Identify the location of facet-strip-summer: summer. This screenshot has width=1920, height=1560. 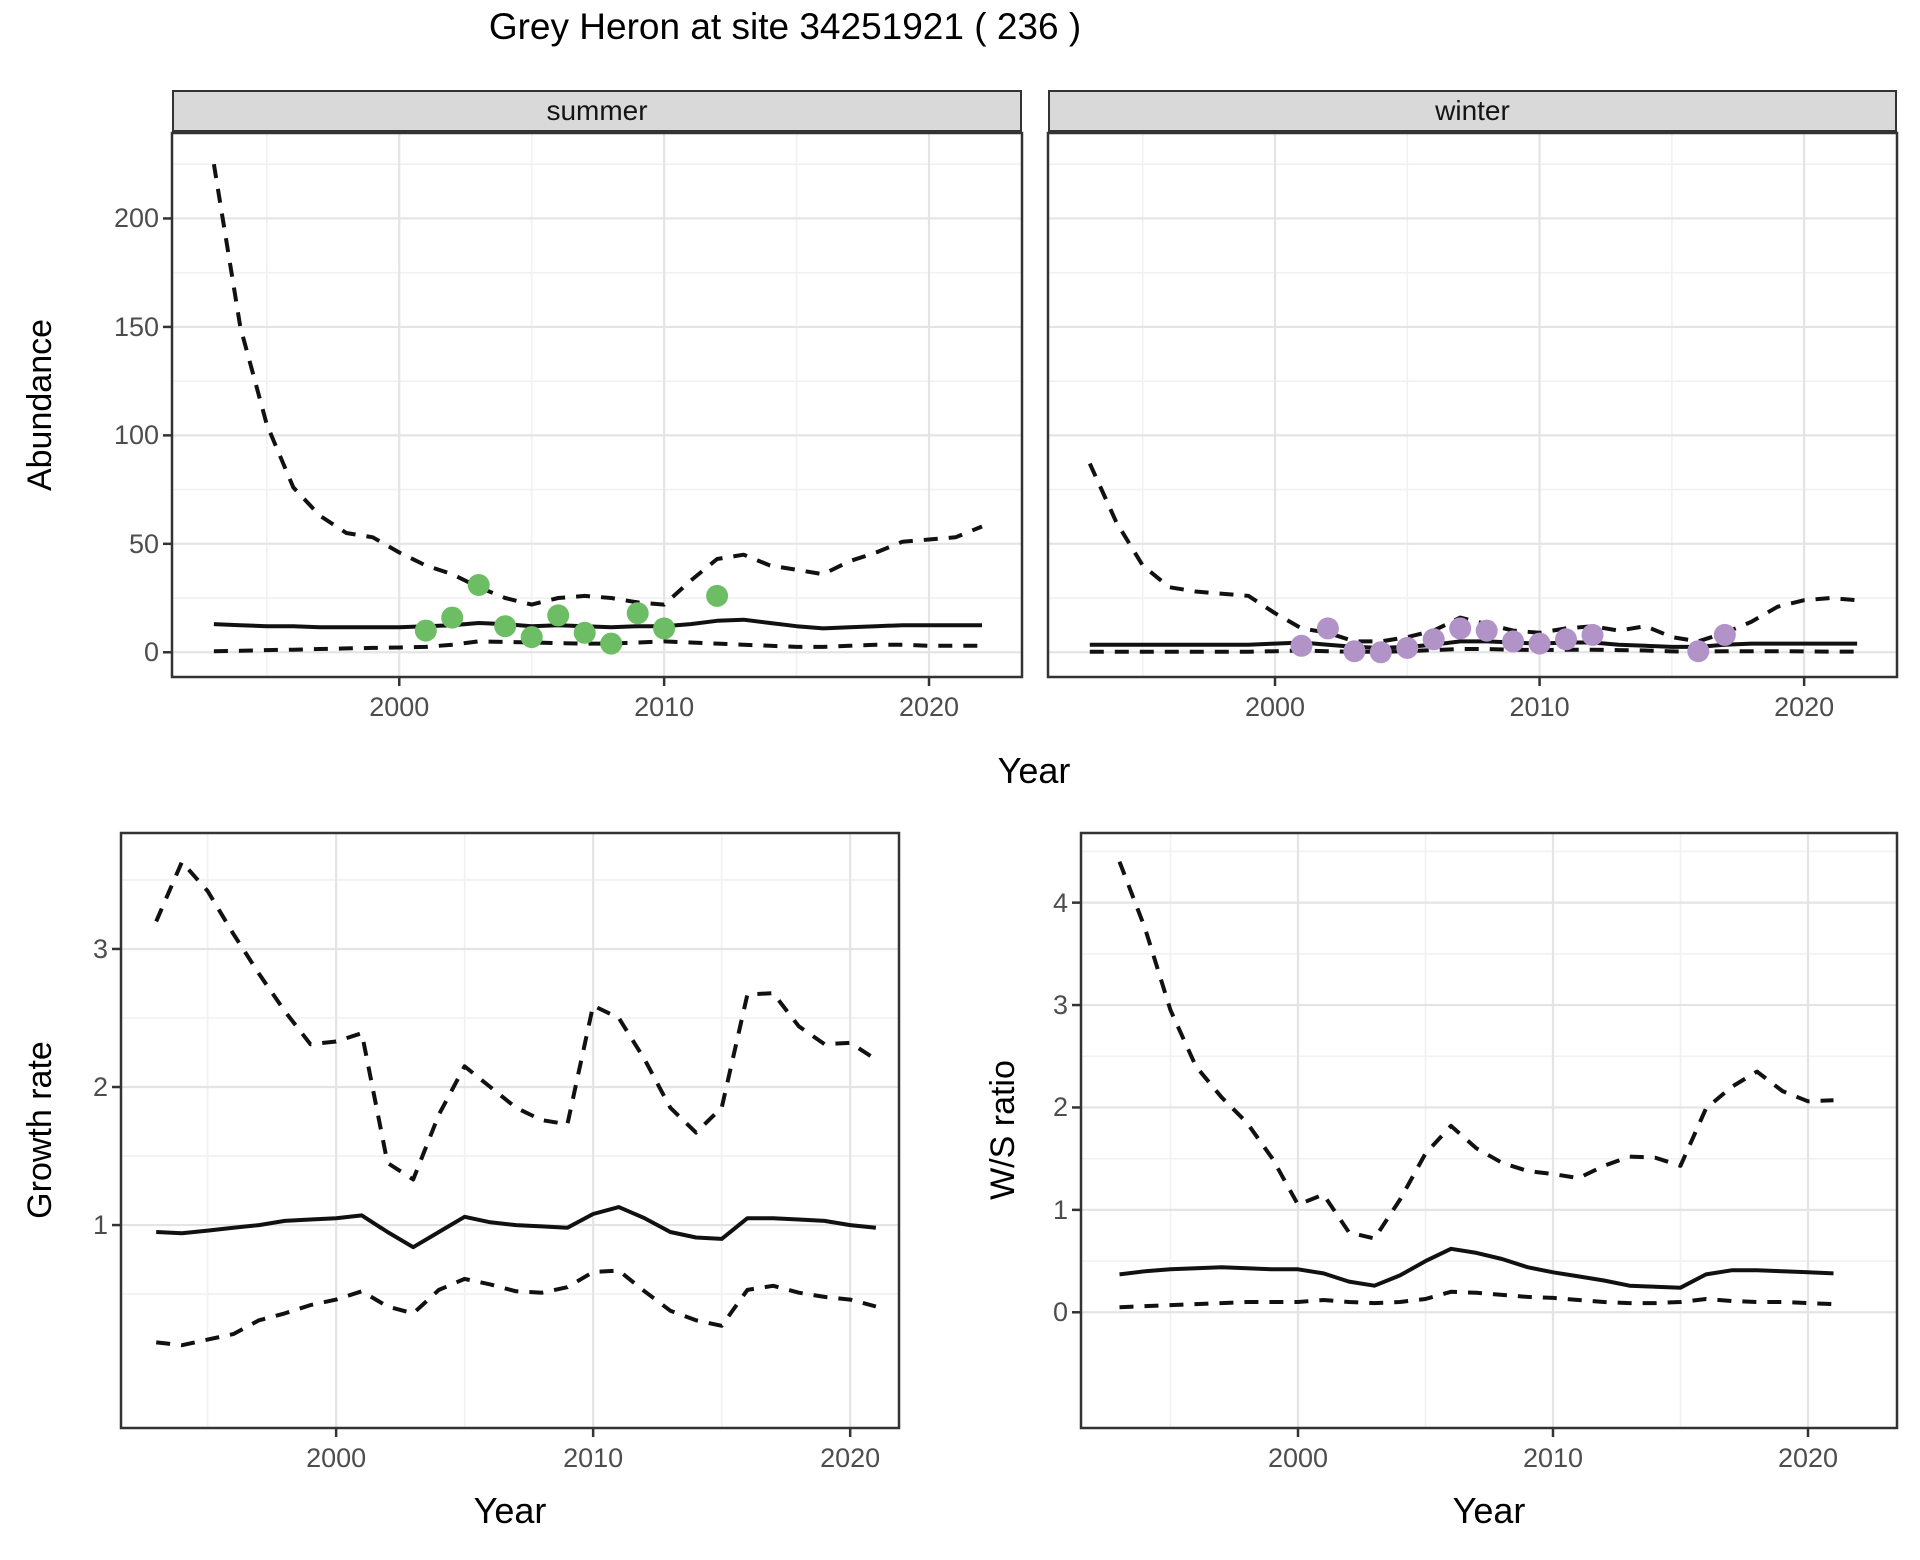
(597, 111).